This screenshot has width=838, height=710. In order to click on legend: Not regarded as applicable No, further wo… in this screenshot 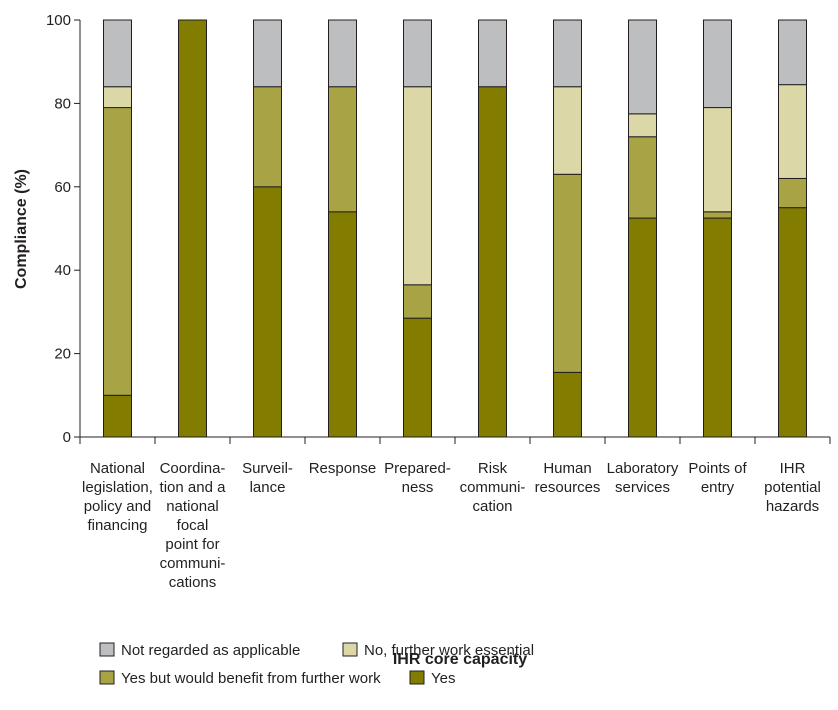, I will do `click(316, 664)`.